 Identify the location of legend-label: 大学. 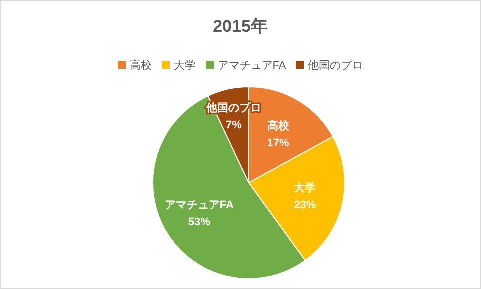
(185, 65).